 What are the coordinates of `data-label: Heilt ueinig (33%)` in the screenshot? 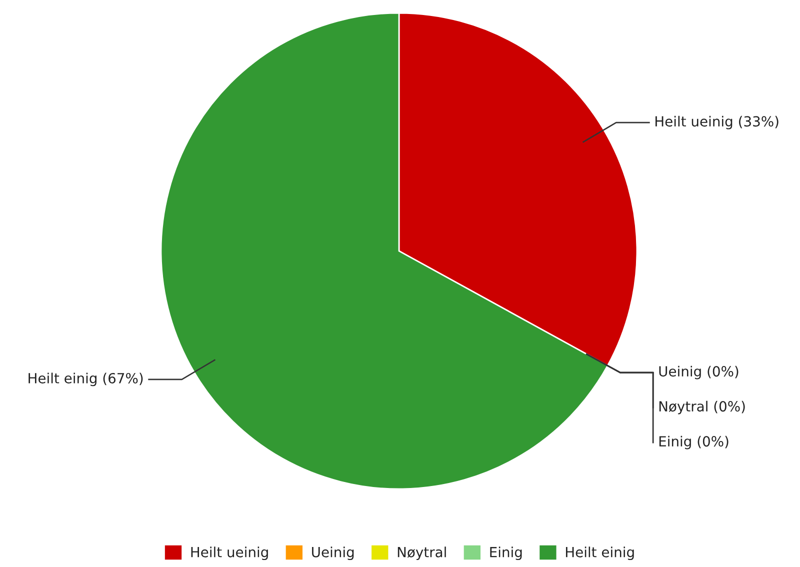 It's located at (717, 123).